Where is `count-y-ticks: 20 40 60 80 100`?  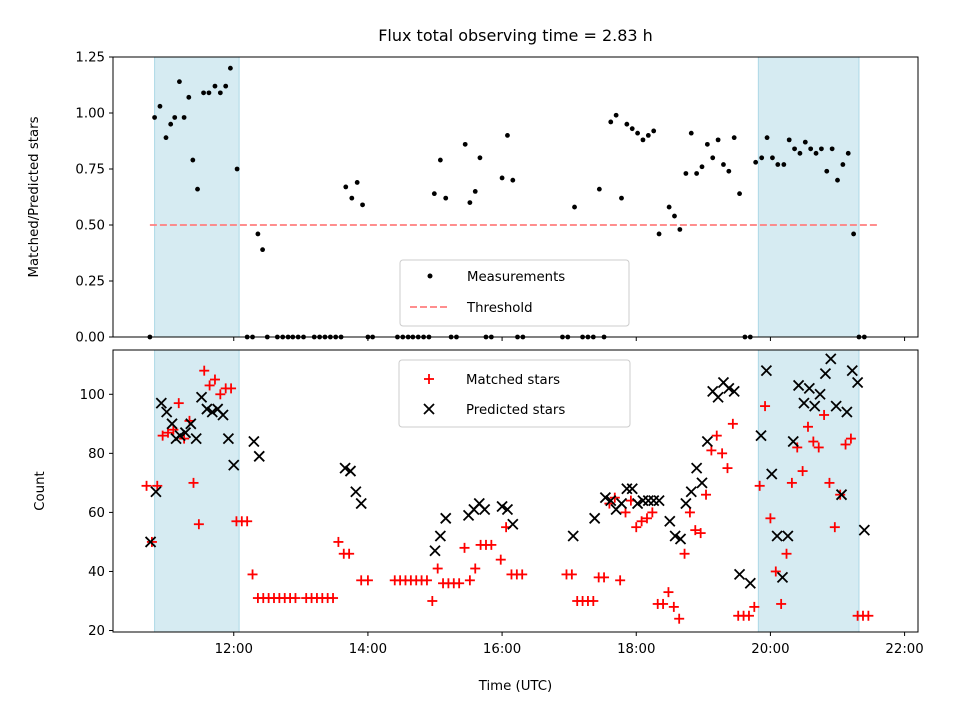 count-y-ticks: 20 40 60 80 100 is located at coordinates (96, 513).